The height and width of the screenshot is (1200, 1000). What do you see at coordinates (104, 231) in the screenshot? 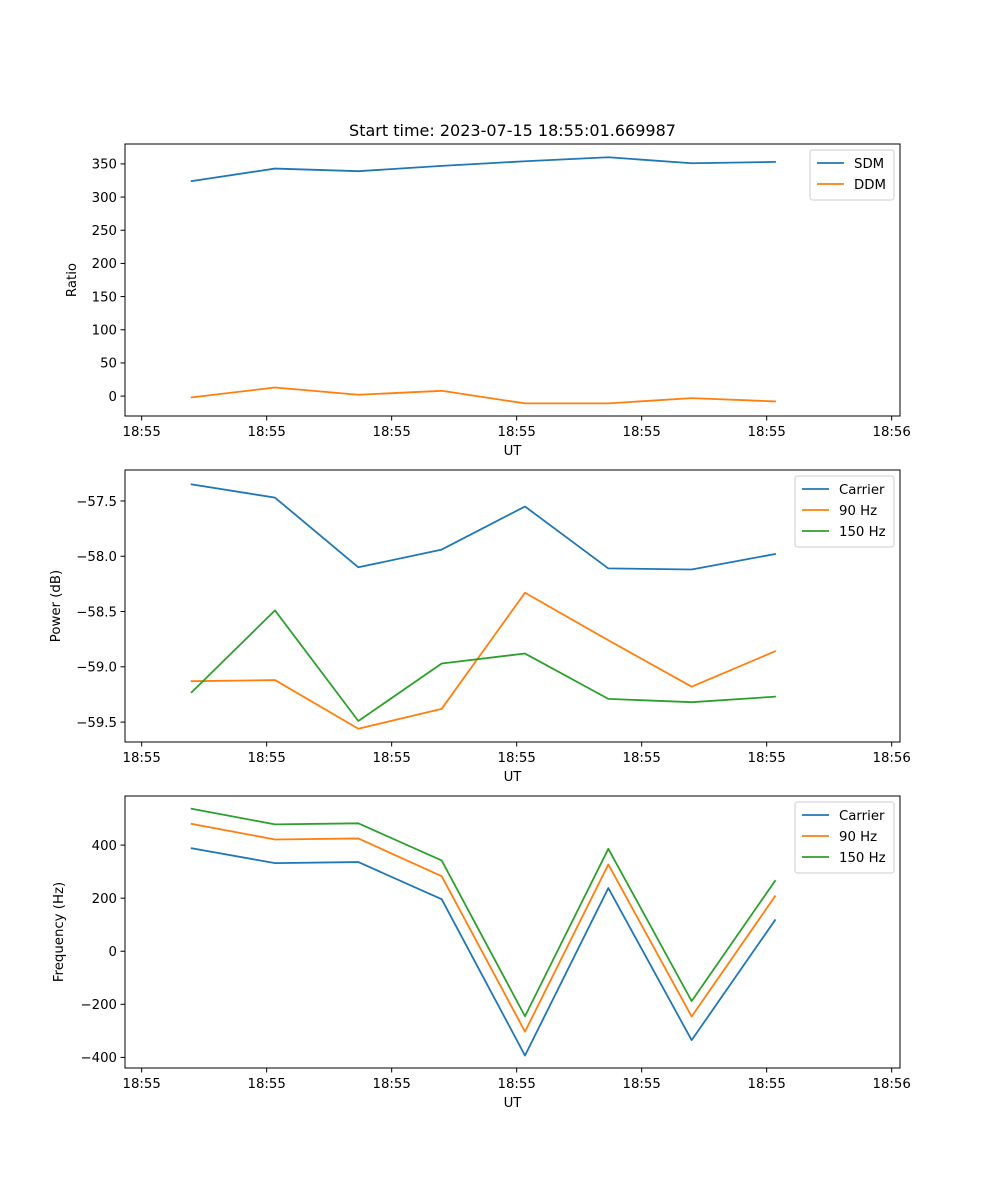
I see `y-tick-label: 250` at bounding box center [104, 231].